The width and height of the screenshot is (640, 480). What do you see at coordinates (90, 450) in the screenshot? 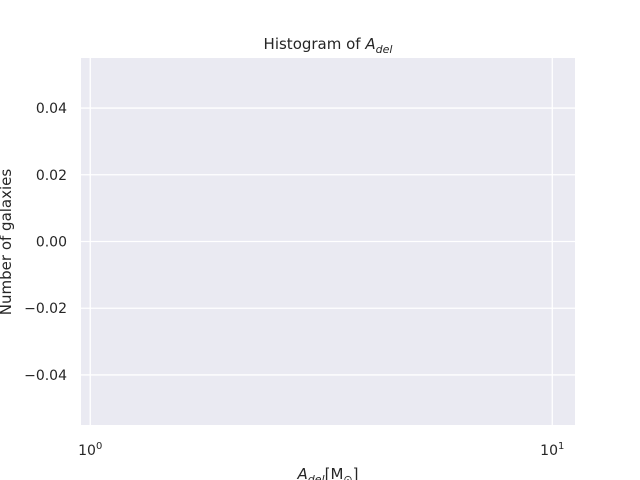
I see `x-tick-label: 10⁰` at bounding box center [90, 450].